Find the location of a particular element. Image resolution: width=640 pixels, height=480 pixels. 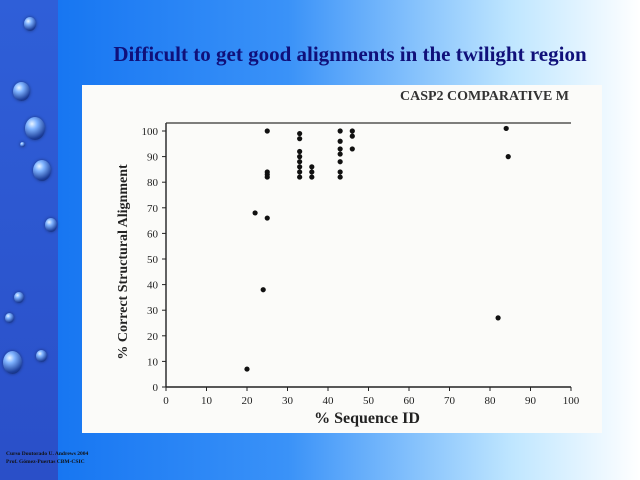

x-tick-label: 30 is located at coordinates (288, 401).